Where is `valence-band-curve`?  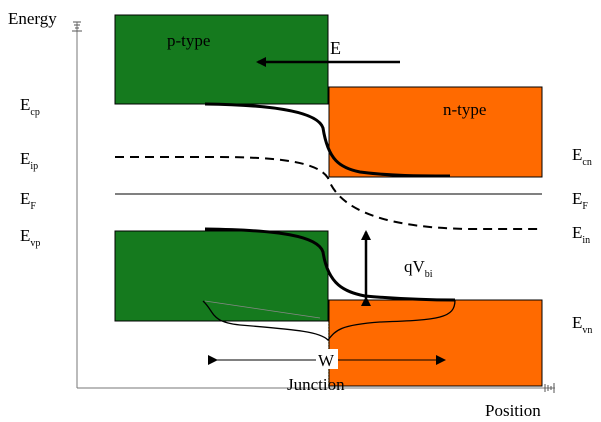
valence-band-curve is located at coordinates (330, 264).